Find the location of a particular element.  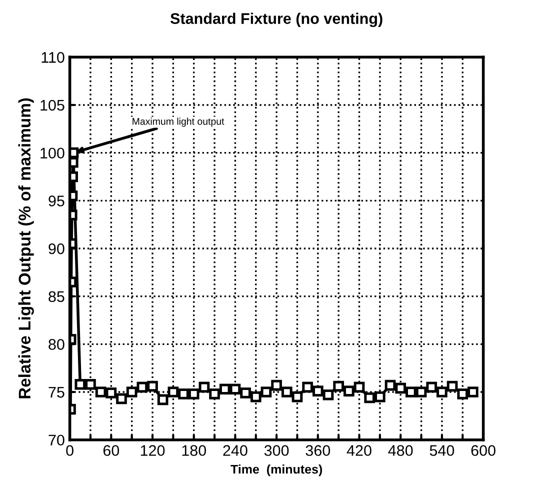

y-tick-label: 110 is located at coordinates (53, 57).